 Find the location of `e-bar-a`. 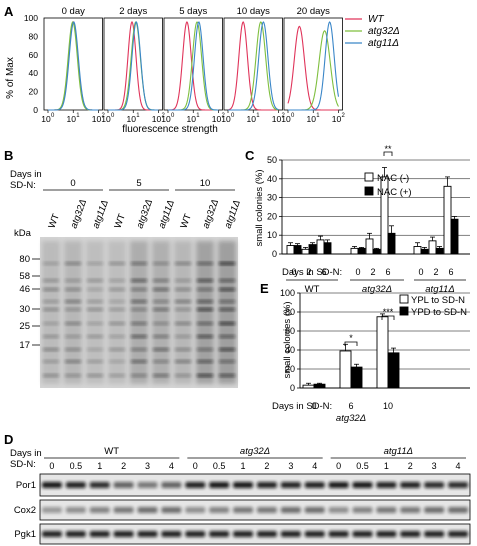

e-bar-a is located at coordinates (382, 352).